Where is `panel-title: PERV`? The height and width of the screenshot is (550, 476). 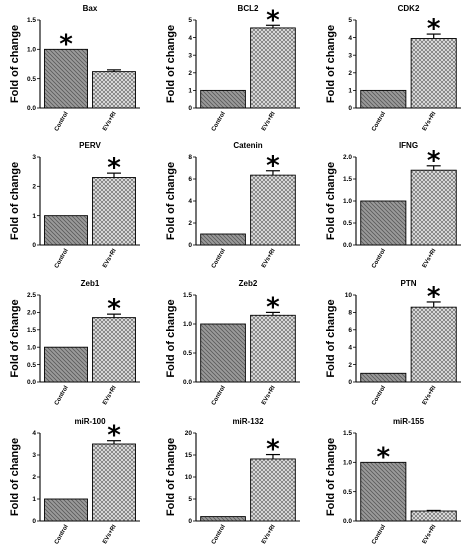
panel-title: PERV is located at coordinates (90, 145).